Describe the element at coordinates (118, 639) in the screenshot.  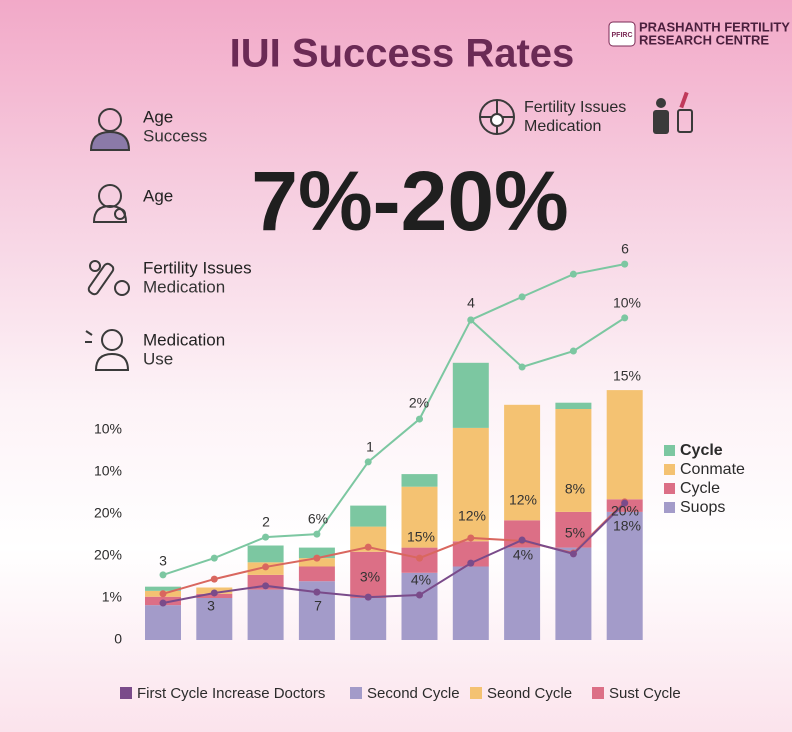
I see `y-tick-label: 0` at that location.